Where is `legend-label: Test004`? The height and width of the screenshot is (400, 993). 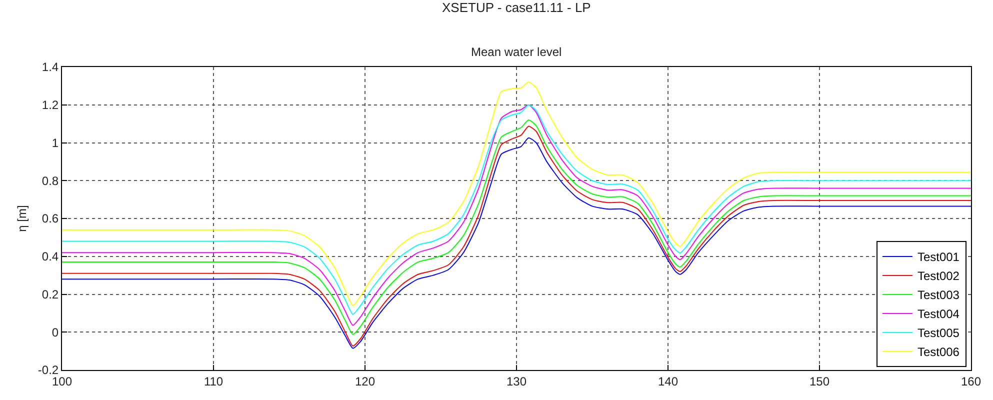
legend-label: Test004 is located at coordinates (938, 314).